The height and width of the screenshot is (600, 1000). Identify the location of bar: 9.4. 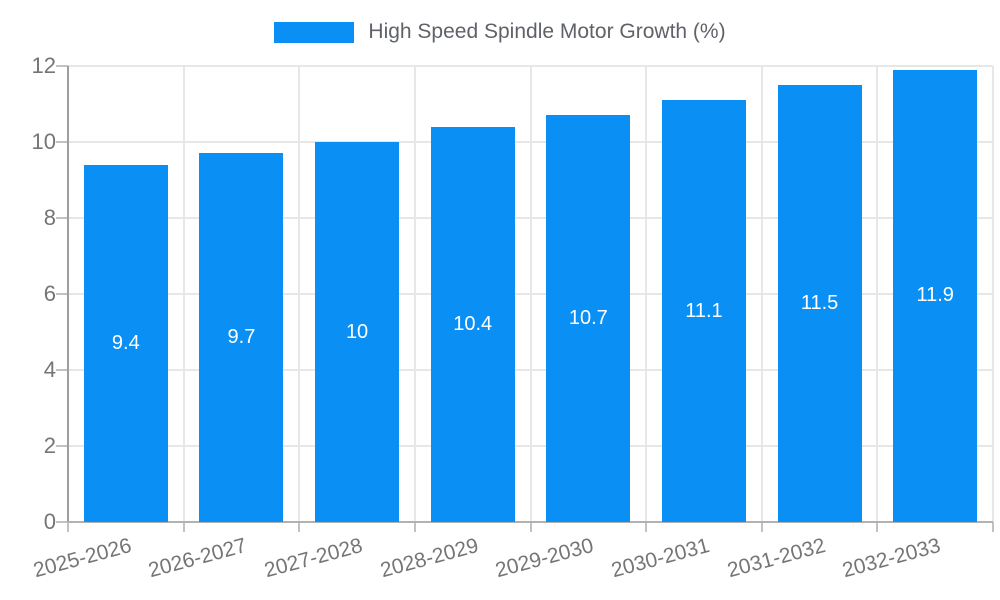
(125, 343).